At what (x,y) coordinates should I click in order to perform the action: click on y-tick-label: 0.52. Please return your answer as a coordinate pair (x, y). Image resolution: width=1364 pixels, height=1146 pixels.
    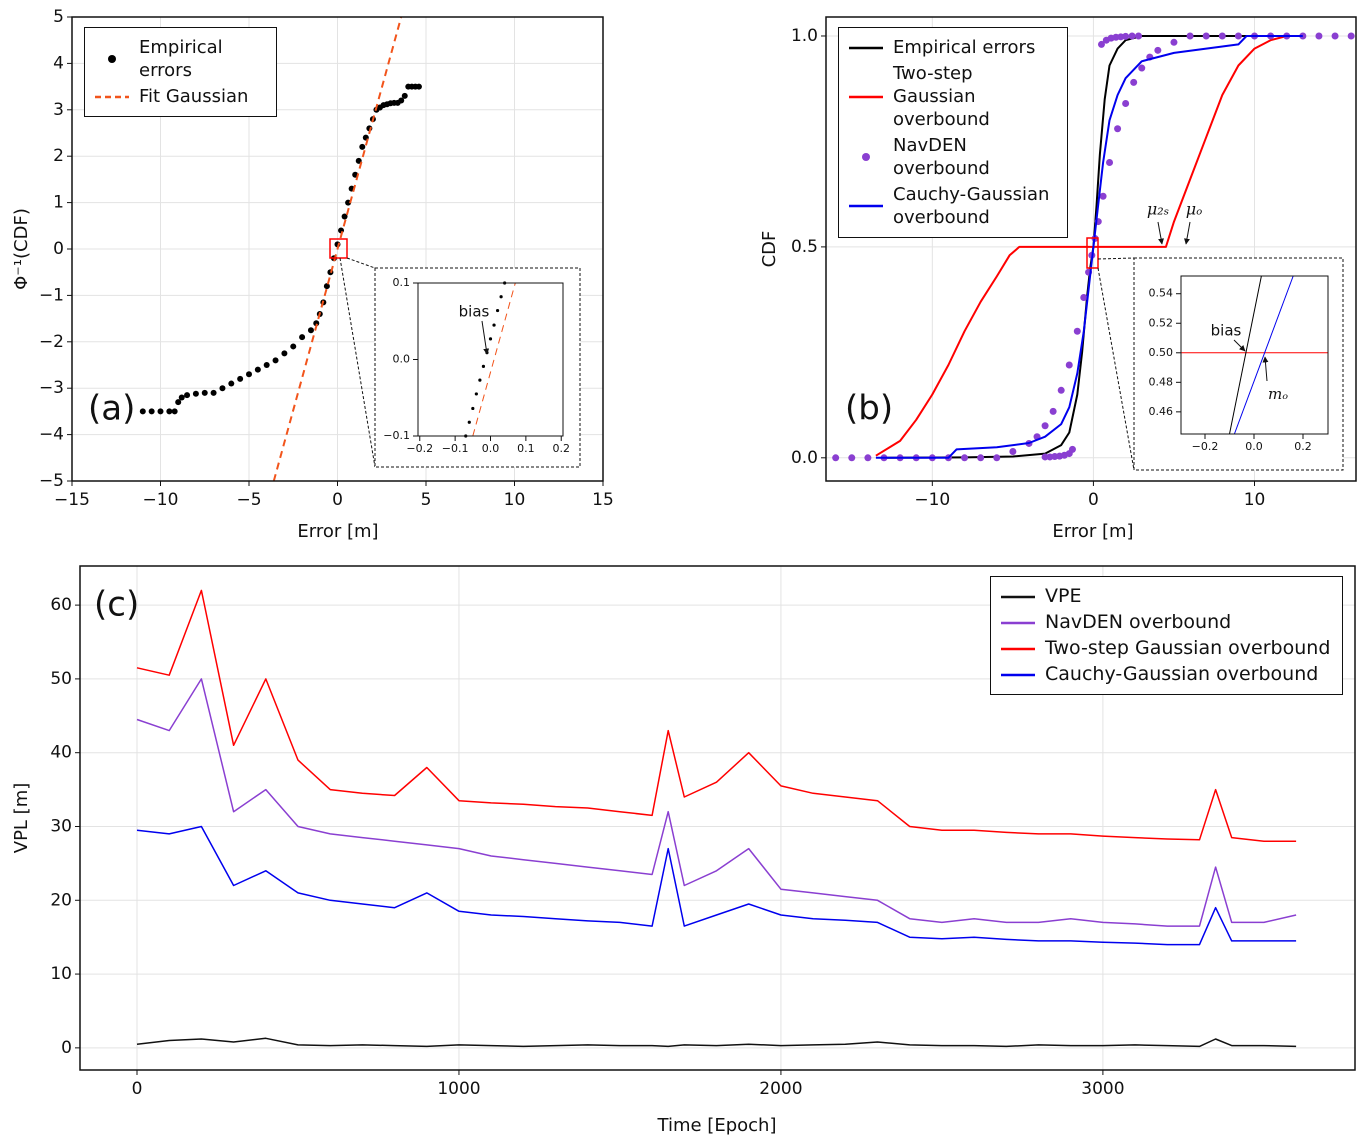
    Looking at the image, I should click on (1161, 322).